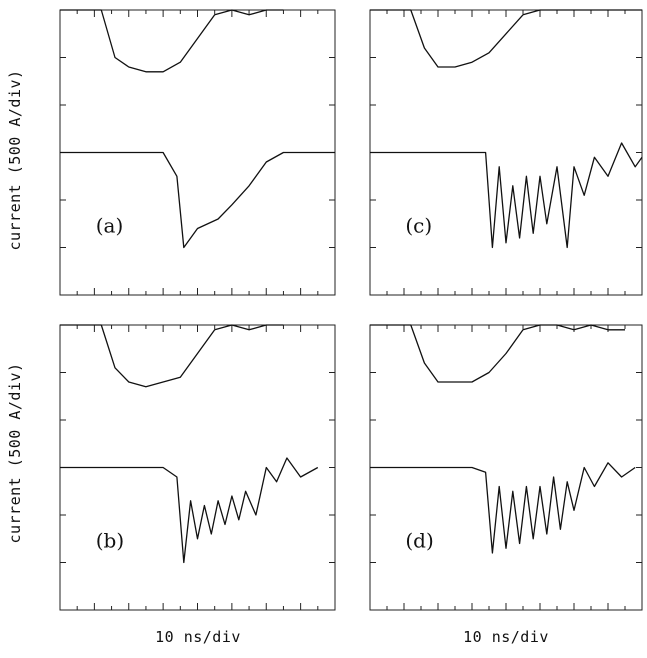 This screenshot has width=647, height=658. What do you see at coordinates (15, 160) in the screenshot?
I see `y-axis-label-top: current (500 A/div)` at bounding box center [15, 160].